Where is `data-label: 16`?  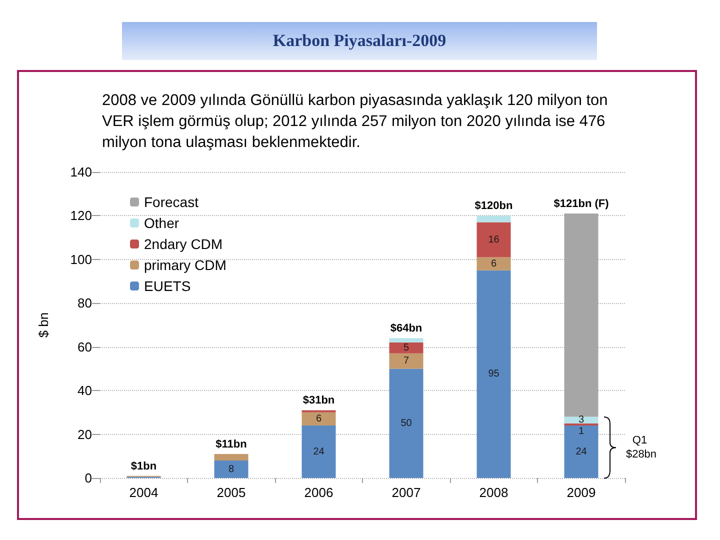 data-label: 16 is located at coordinates (494, 240).